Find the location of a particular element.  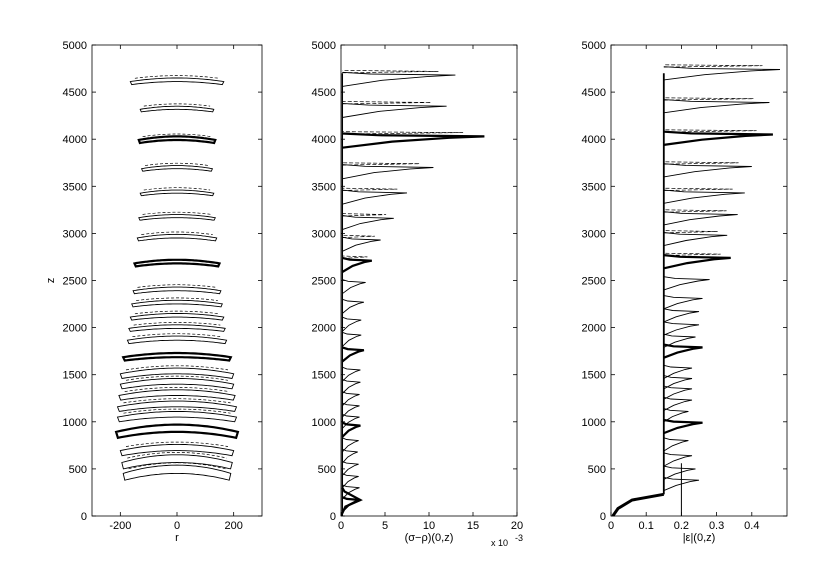

x-tick-label: 0 is located at coordinates (611, 526).